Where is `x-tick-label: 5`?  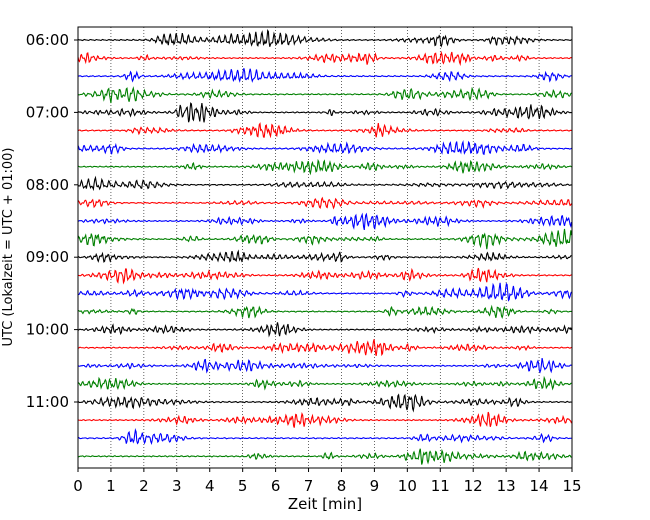
x-tick-label: 5 is located at coordinates (243, 486).